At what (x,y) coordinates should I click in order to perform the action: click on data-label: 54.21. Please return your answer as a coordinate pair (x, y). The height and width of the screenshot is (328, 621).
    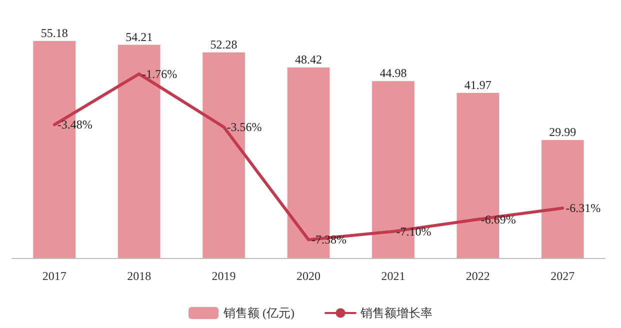
    Looking at the image, I should click on (139, 37).